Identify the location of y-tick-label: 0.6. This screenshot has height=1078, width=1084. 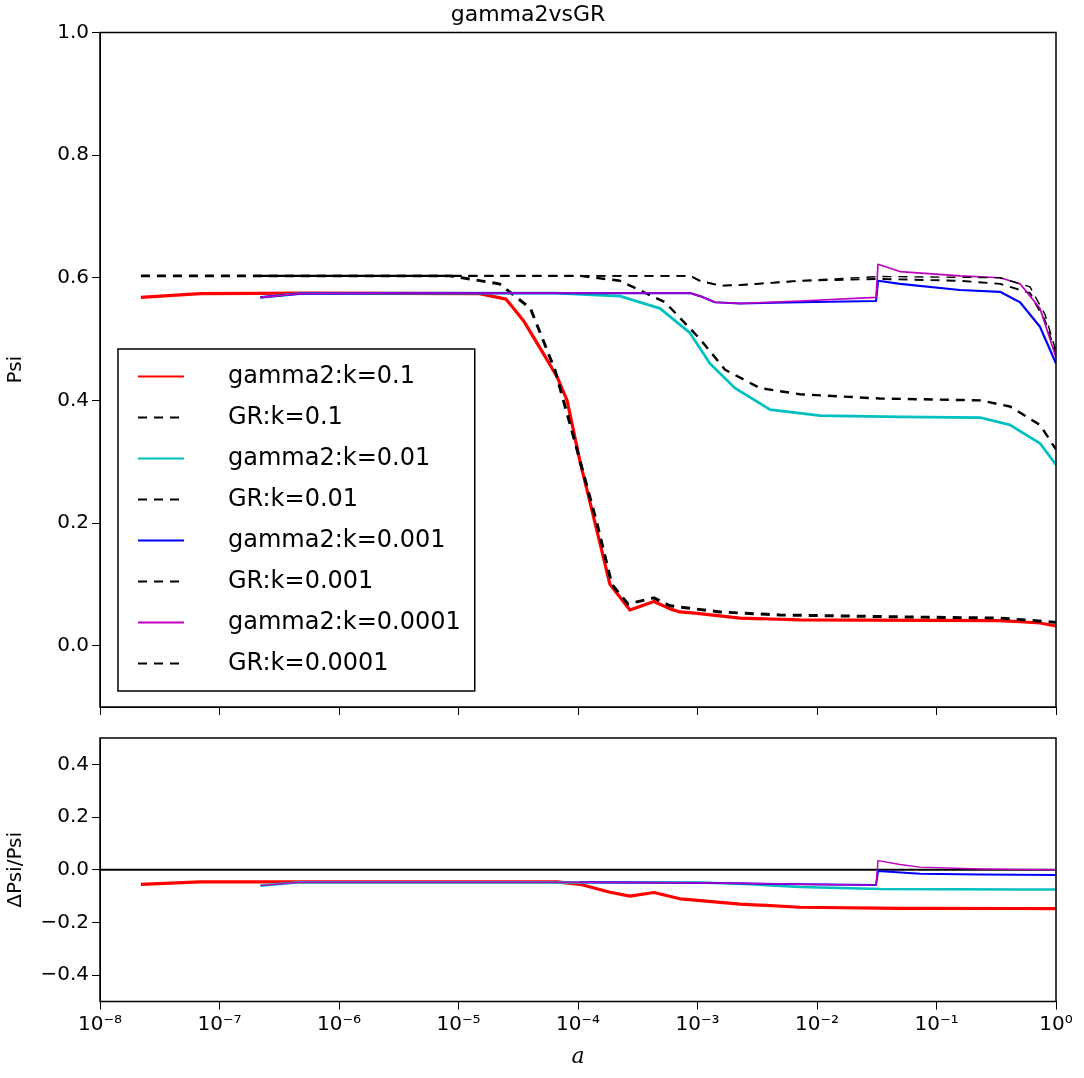
(73, 275).